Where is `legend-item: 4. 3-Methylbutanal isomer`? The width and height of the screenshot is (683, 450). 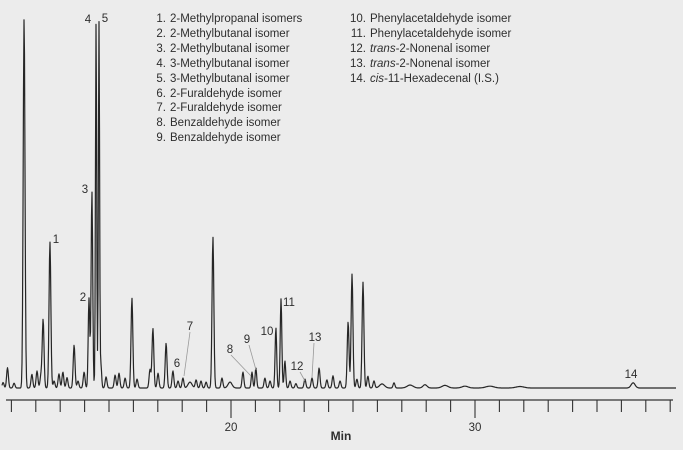
legend-item: 4. 3-Methylbutanal isomer is located at coordinates (224, 64).